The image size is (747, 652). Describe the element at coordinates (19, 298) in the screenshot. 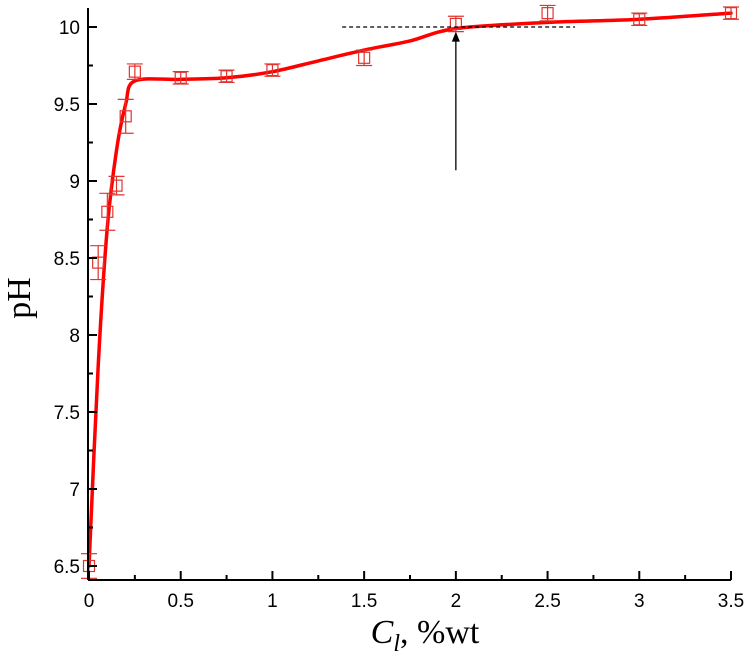

I see `y-axis-label: pH` at that location.